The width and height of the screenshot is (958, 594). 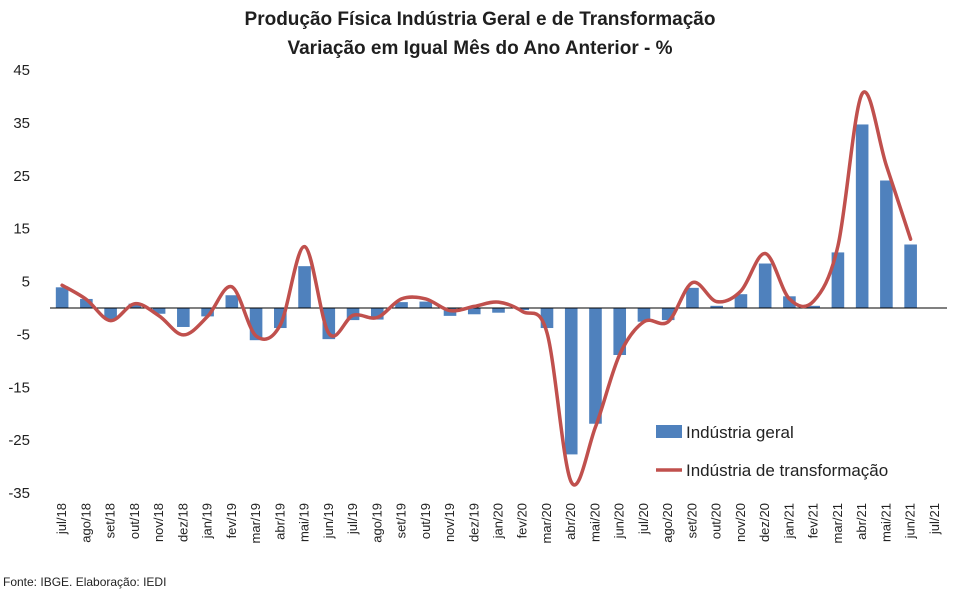 What do you see at coordinates (110, 520) in the screenshot?
I see `x-tick-label: set/18` at bounding box center [110, 520].